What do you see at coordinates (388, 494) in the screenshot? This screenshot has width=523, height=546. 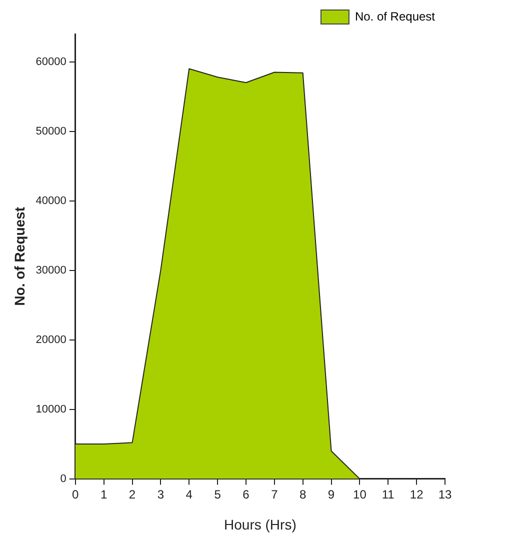 I see `x-tick-label: 11` at bounding box center [388, 494].